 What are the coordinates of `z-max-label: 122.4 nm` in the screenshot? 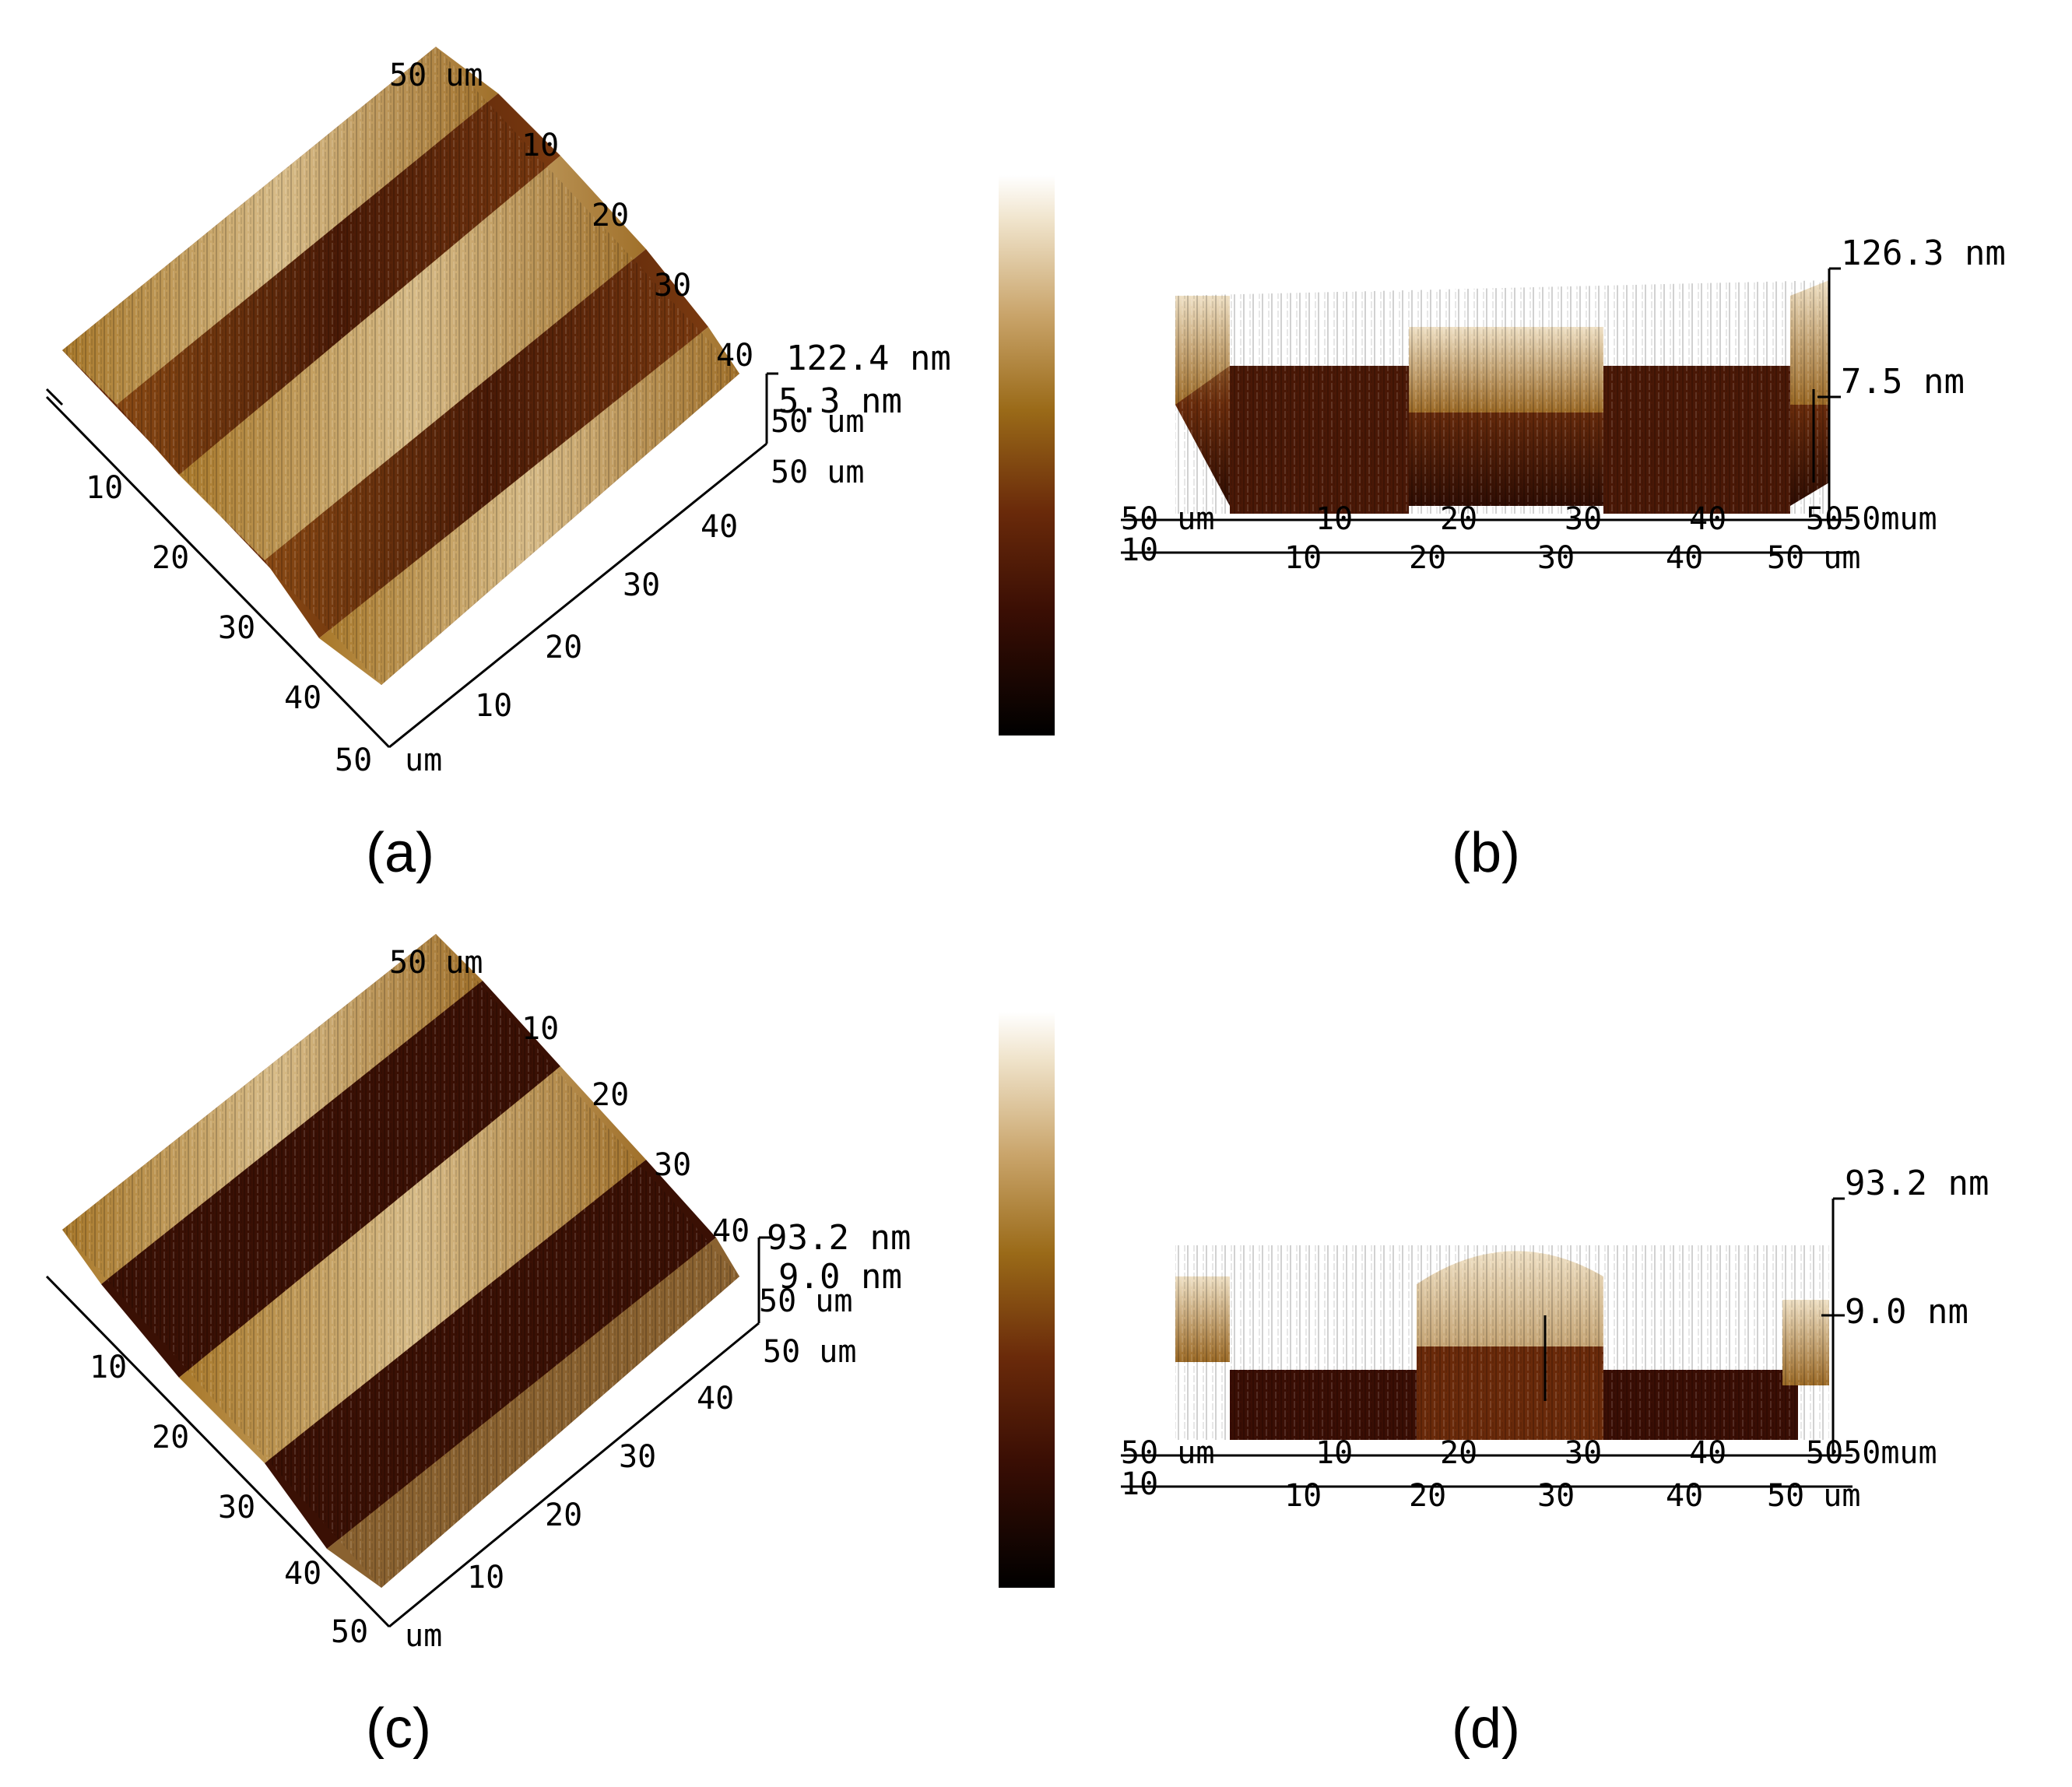 It's located at (868, 358).